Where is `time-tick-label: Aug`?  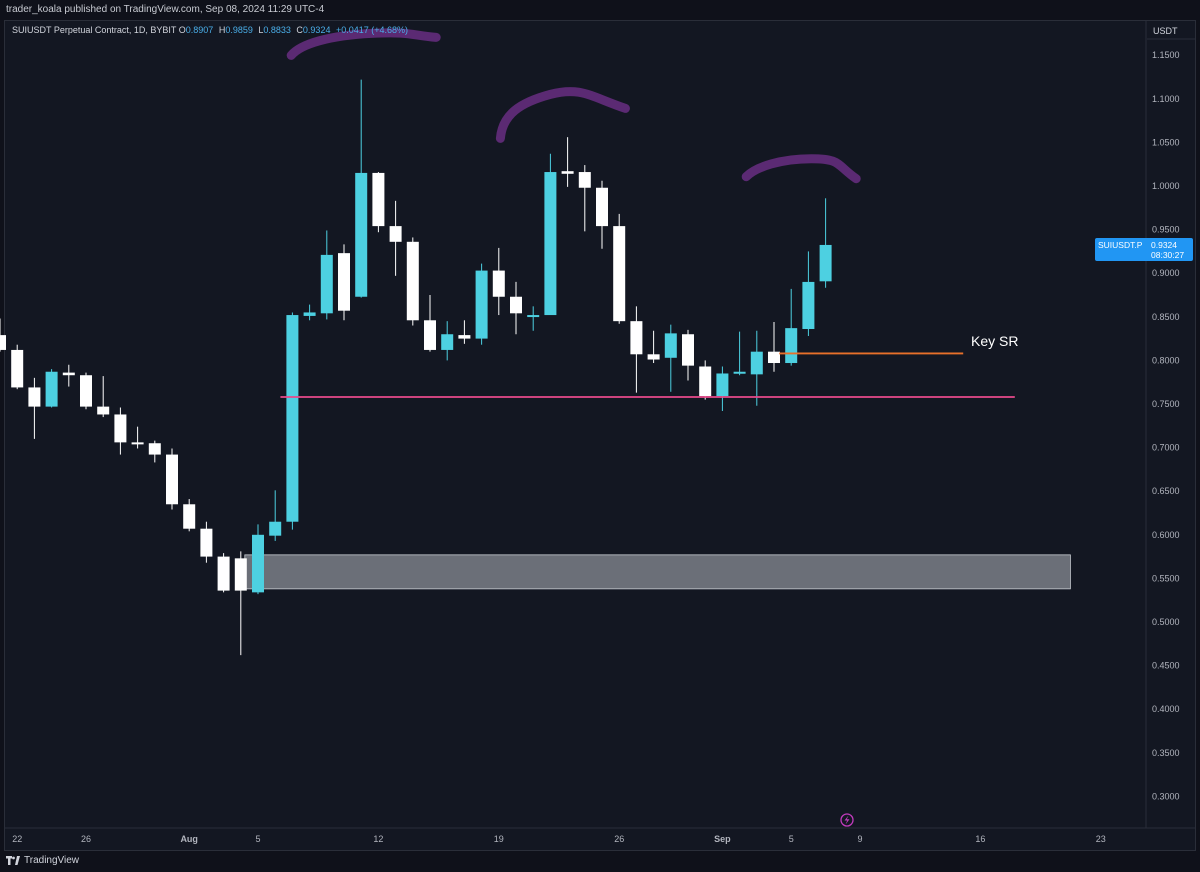 time-tick-label: Aug is located at coordinates (189, 839).